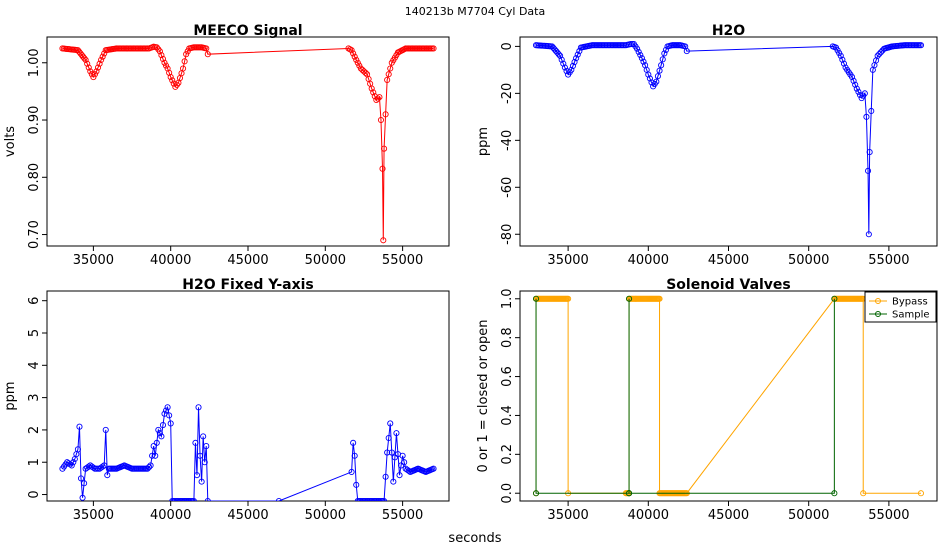 This screenshot has height=550, width=950. I want to click on y-tick-label: -80, so click(507, 234).